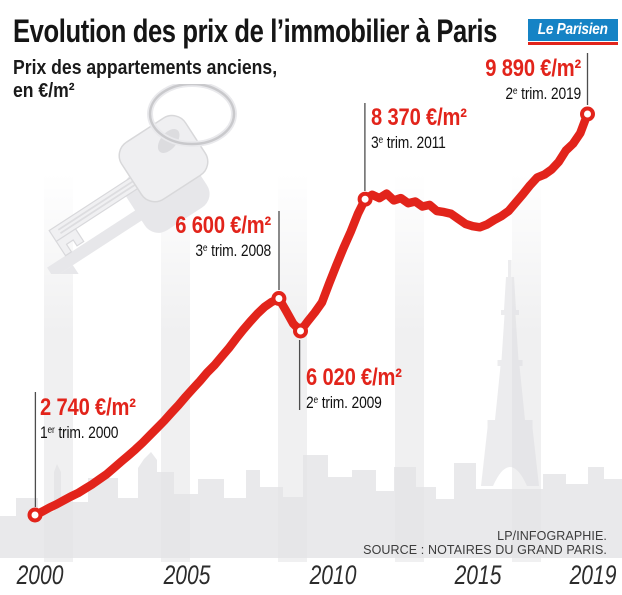 This screenshot has height=595, width=622. I want to click on axis-label-2019: 2019, so click(593, 575).